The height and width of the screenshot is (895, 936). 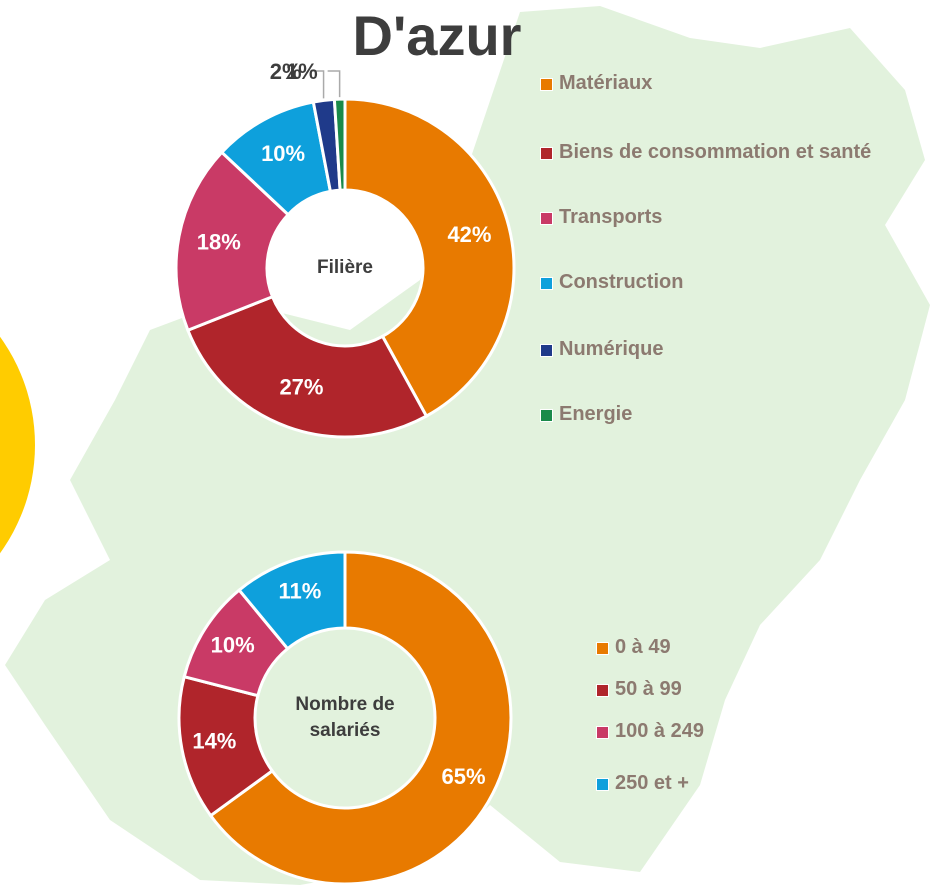 What do you see at coordinates (344, 704) in the screenshot?
I see `center-label: Nombre de` at bounding box center [344, 704].